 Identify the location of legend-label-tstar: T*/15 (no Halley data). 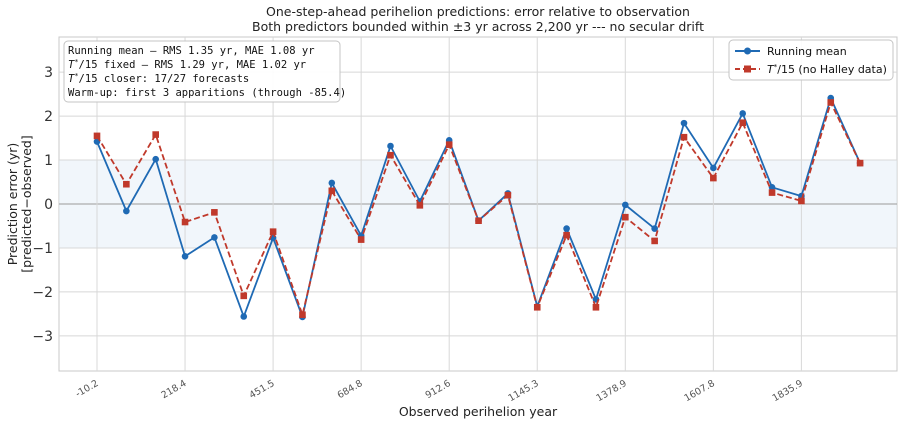
(827, 69).